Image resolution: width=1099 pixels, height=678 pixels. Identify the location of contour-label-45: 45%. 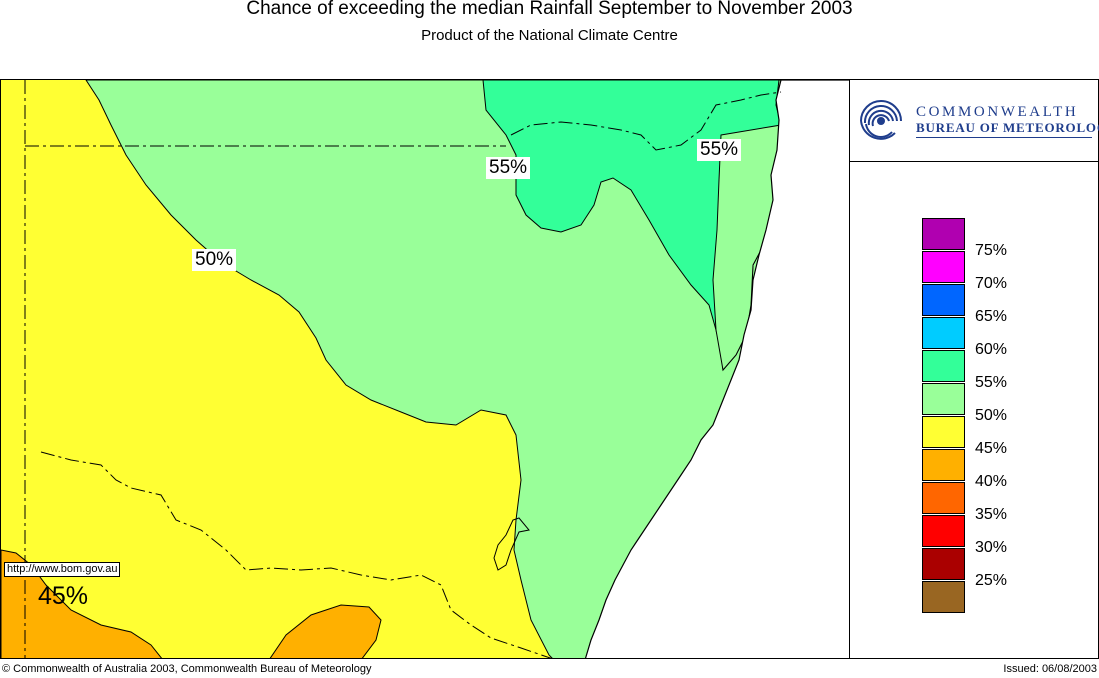
(63, 596).